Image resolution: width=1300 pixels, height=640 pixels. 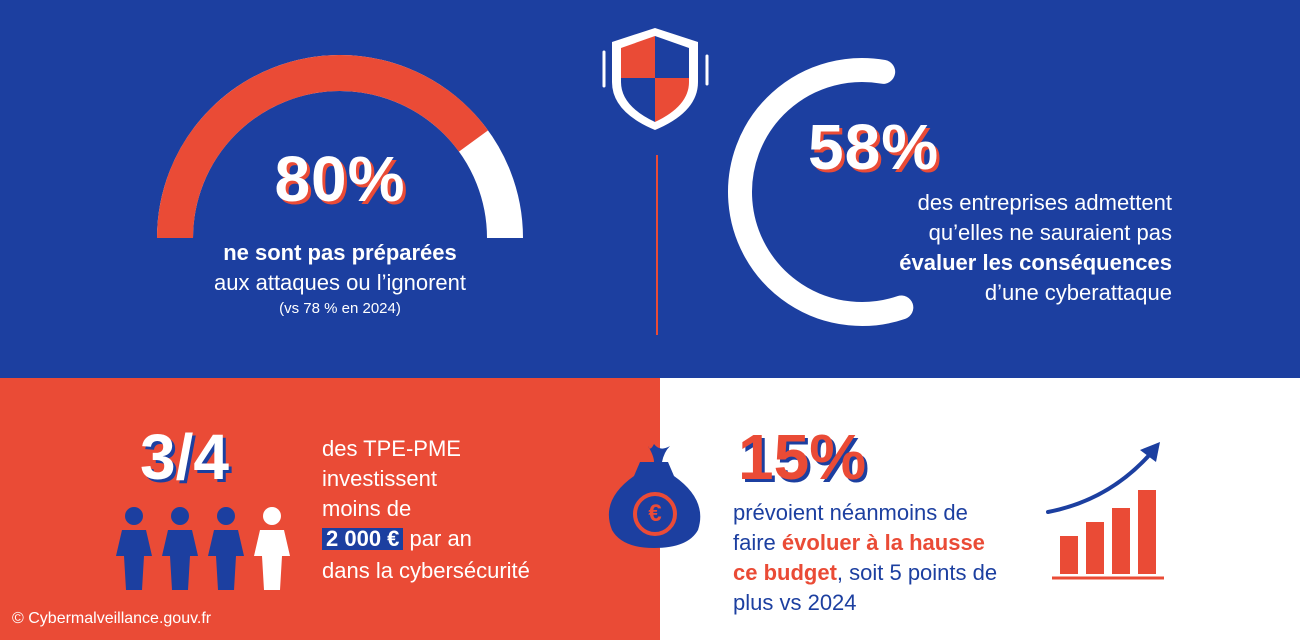 I want to click on stat-15-line3-rest: , soit 5 points de, so click(x=917, y=572).